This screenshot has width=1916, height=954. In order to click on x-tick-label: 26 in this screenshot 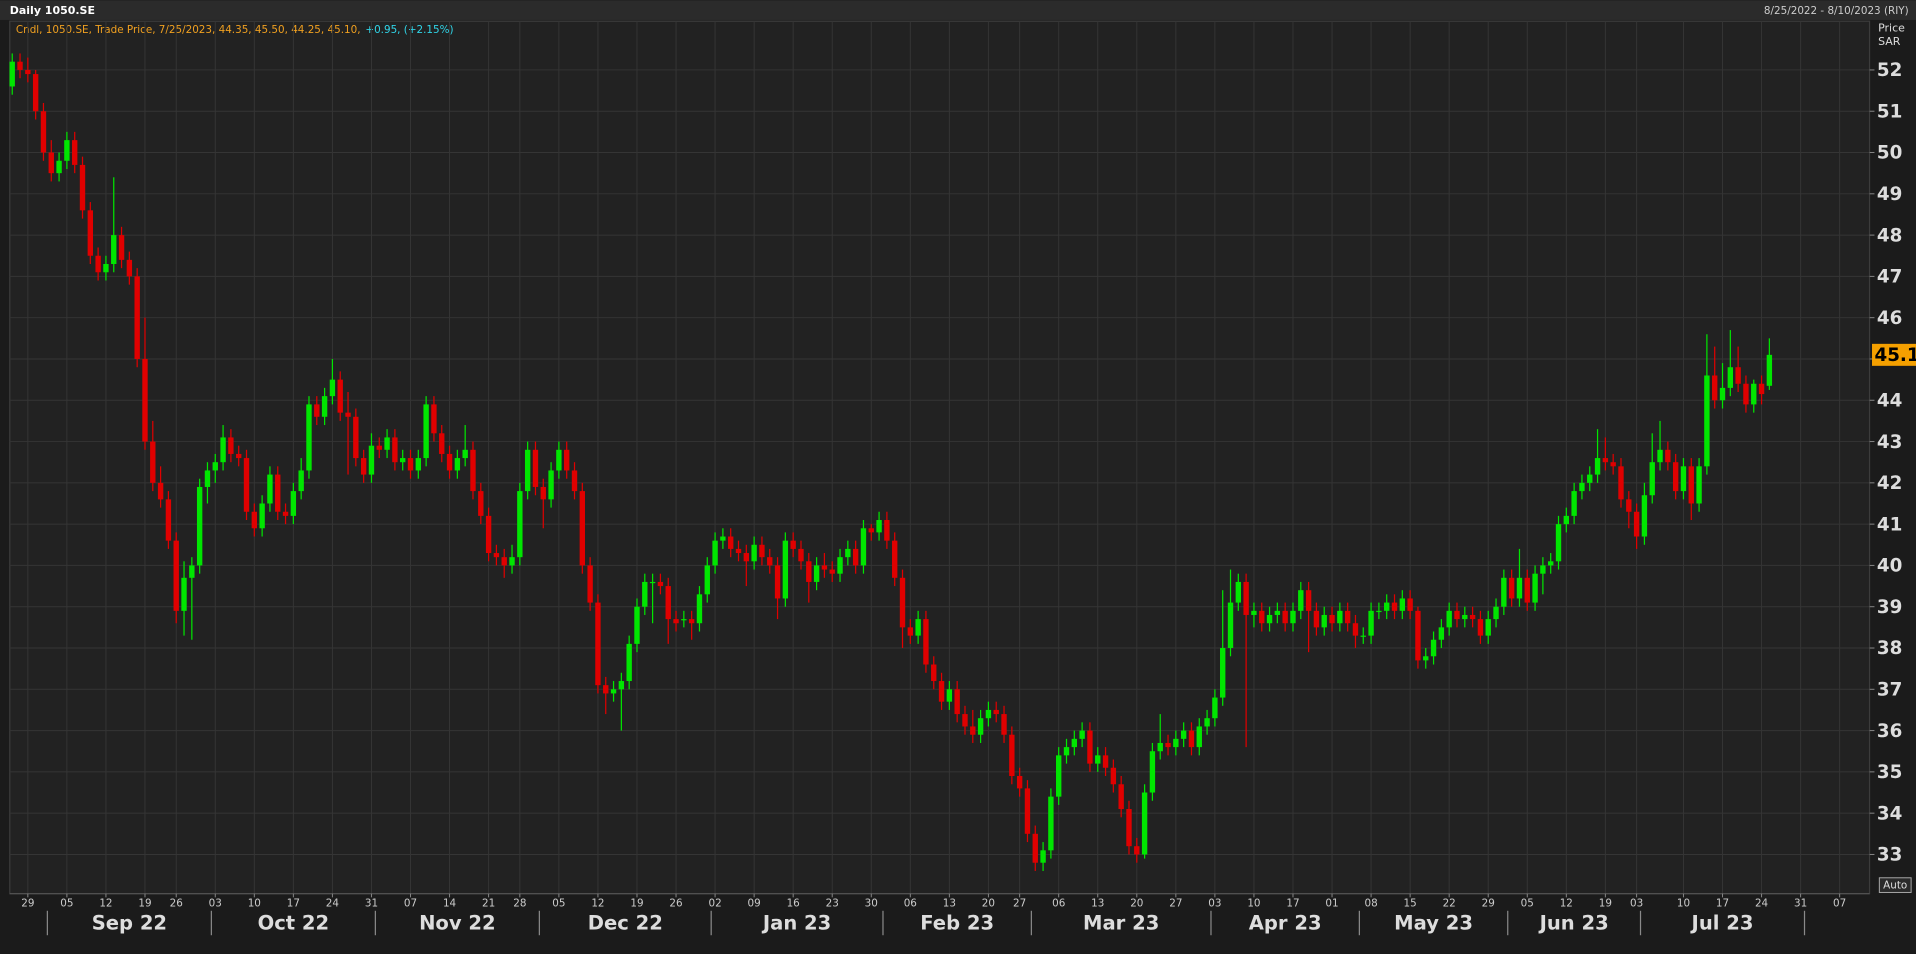, I will do `click(675, 903)`.